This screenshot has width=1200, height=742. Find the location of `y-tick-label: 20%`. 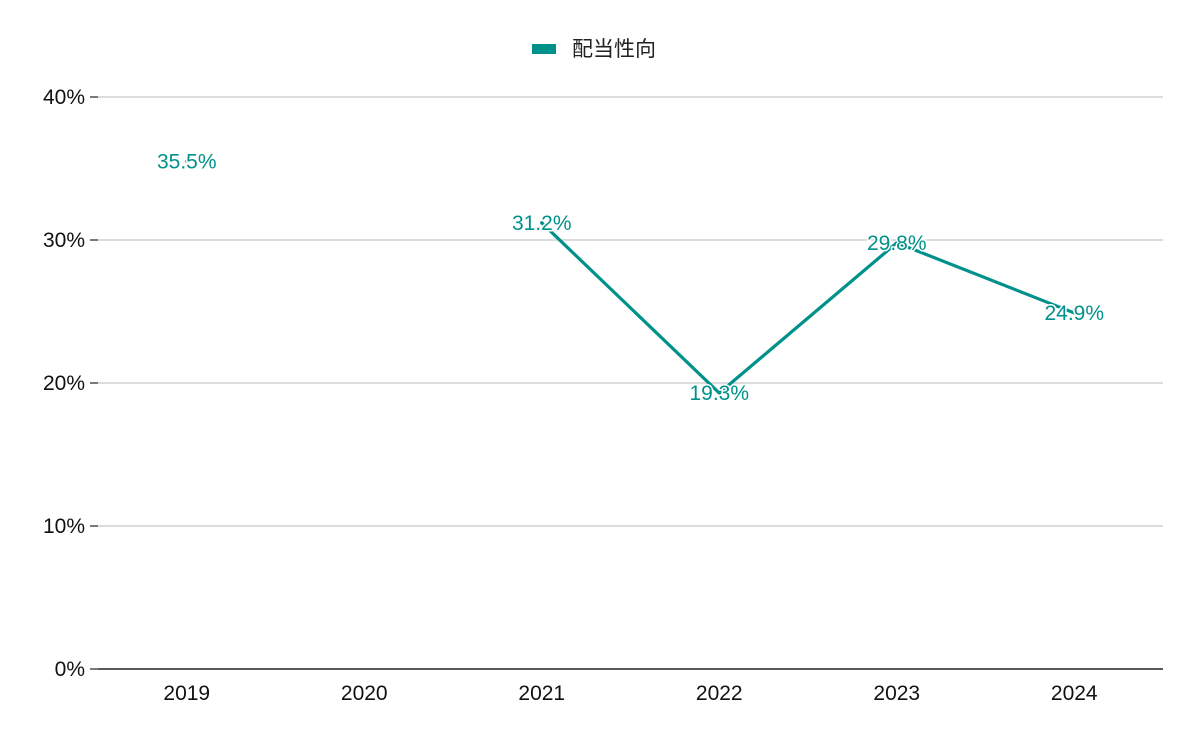

y-tick-label: 20% is located at coordinates (64, 383).